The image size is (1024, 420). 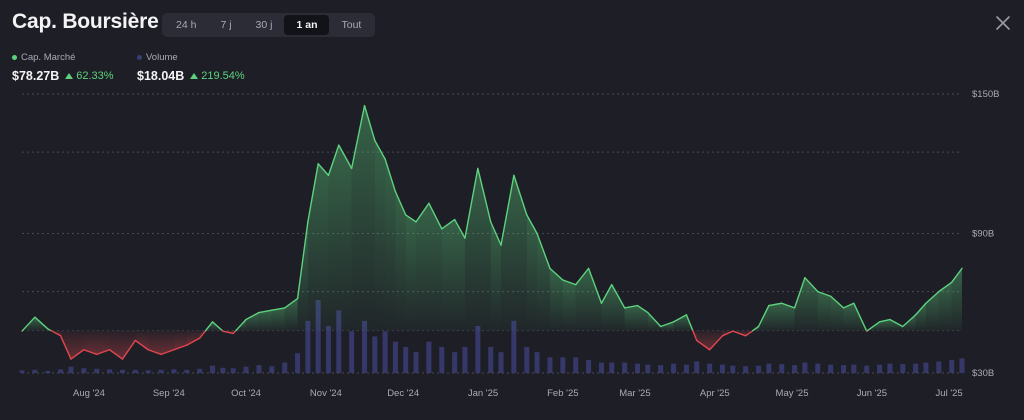 What do you see at coordinates (264, 25) in the screenshot?
I see `tab-30d: 30 j` at bounding box center [264, 25].